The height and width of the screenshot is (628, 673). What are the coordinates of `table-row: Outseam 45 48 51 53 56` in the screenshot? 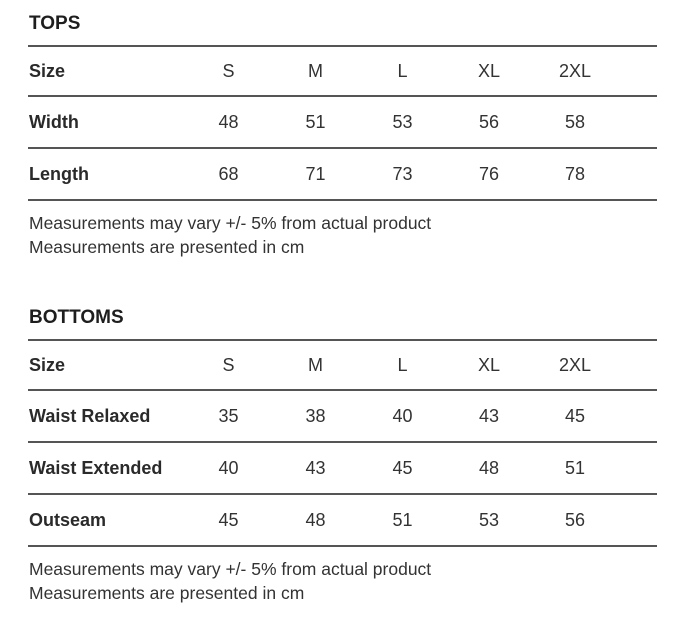 It's located at (342, 520).